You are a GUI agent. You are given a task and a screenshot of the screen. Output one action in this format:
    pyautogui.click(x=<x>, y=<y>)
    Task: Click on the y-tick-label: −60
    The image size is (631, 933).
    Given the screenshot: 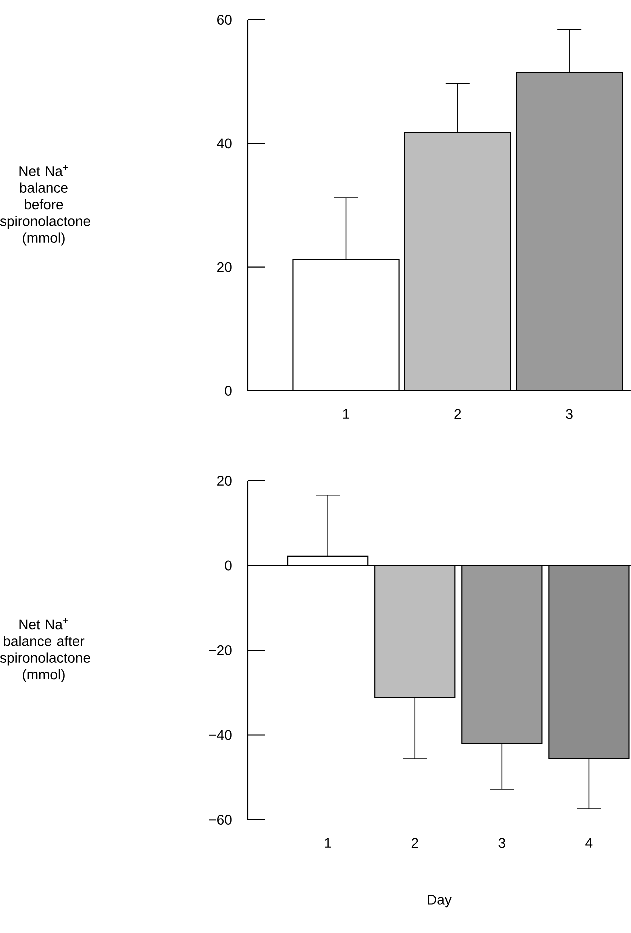 What is the action you would take?
    pyautogui.click(x=220, y=820)
    